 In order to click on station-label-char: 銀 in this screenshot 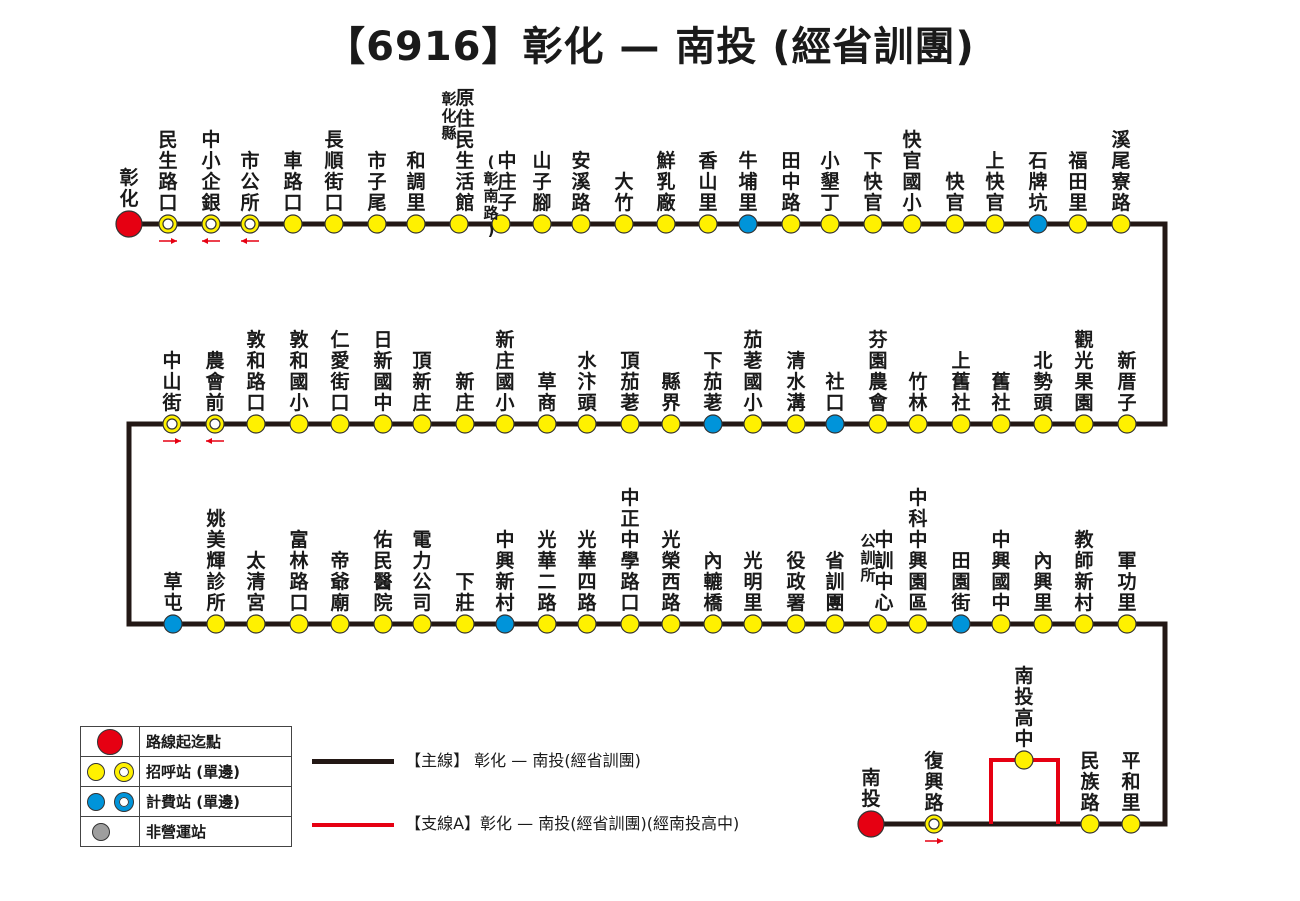, I will do `click(210, 202)`.